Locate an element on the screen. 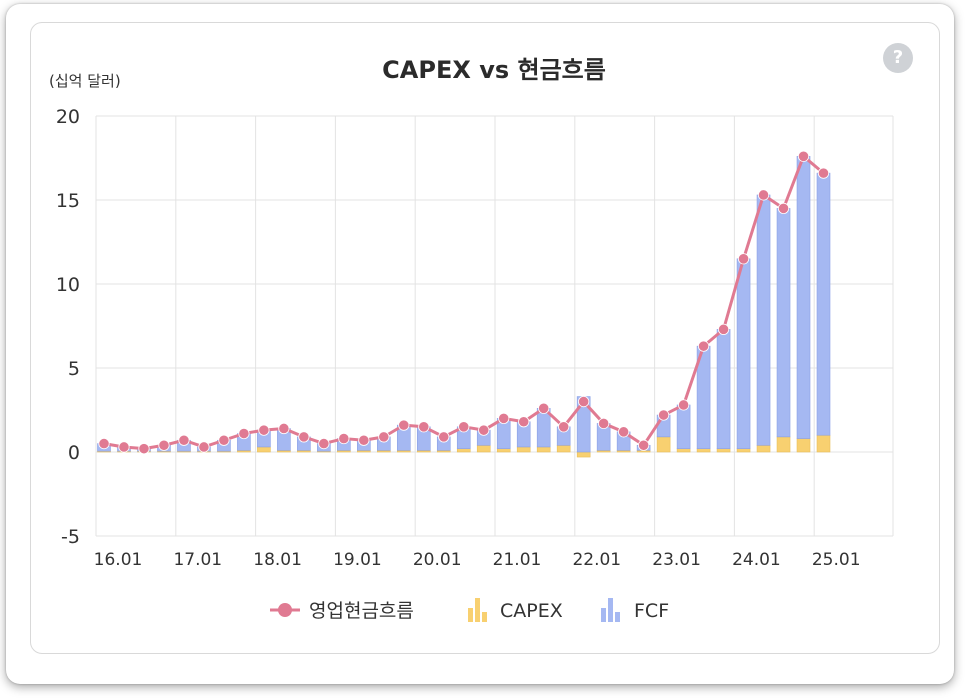  y-tick-label: 0 is located at coordinates (74, 453).